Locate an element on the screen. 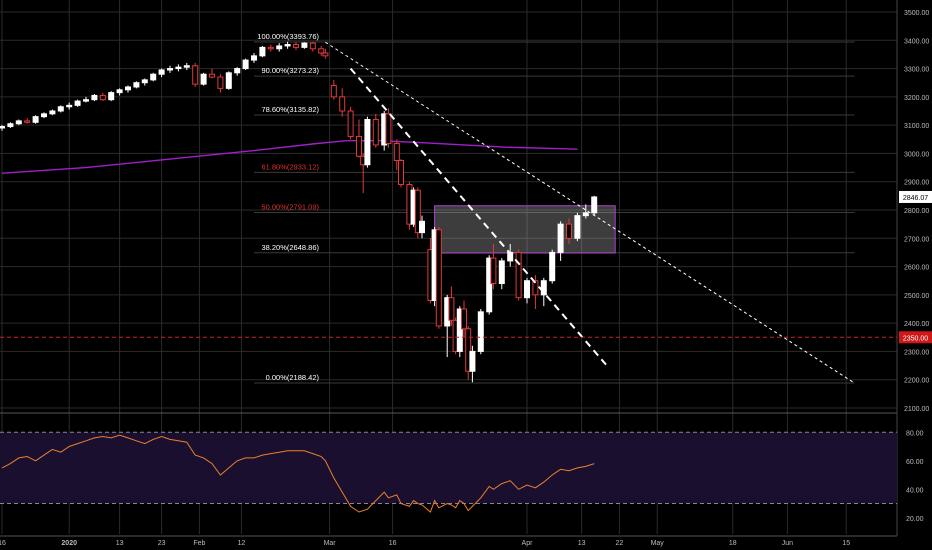 The image size is (932, 550). rsi-line is located at coordinates (298, 473).